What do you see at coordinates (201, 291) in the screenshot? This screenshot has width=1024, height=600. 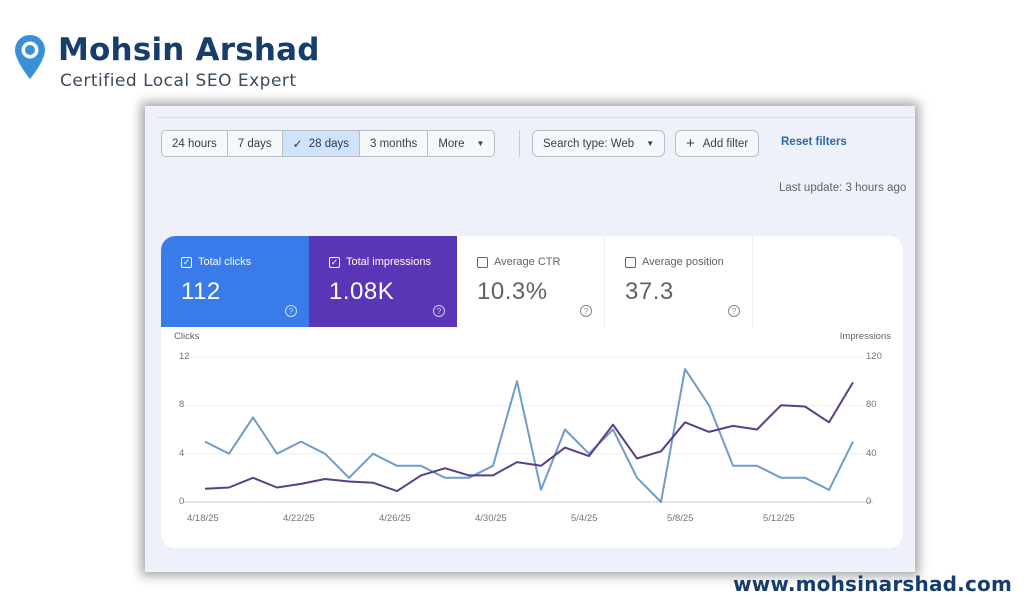 I see `metric-value: 112` at bounding box center [201, 291].